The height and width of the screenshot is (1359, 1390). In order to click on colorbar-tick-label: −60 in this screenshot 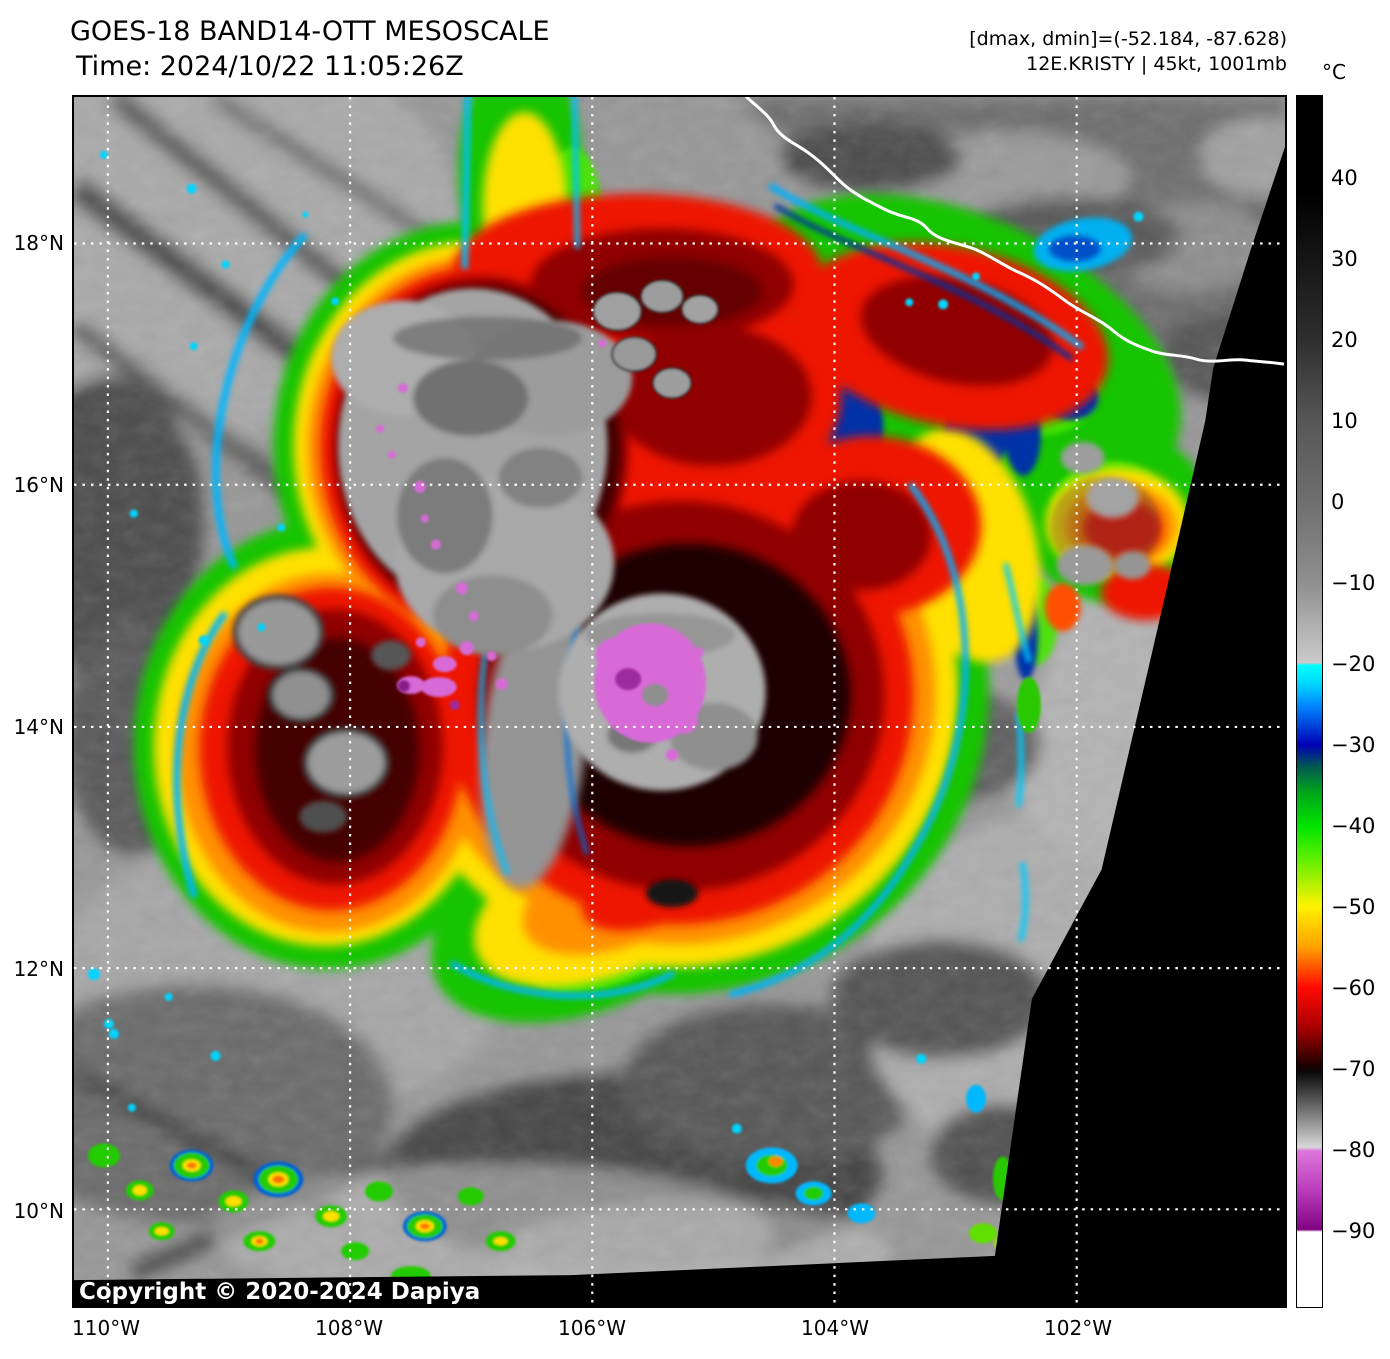, I will do `click(1353, 988)`.